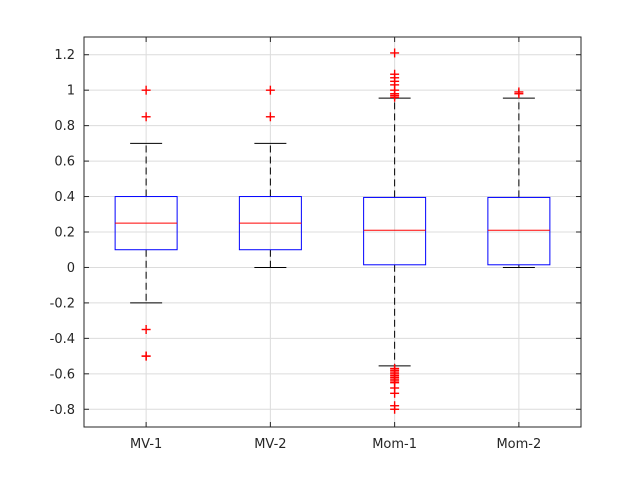 The image size is (642, 482). Describe the element at coordinates (71, 91) in the screenshot. I see `y-tick-label: 1` at that location.